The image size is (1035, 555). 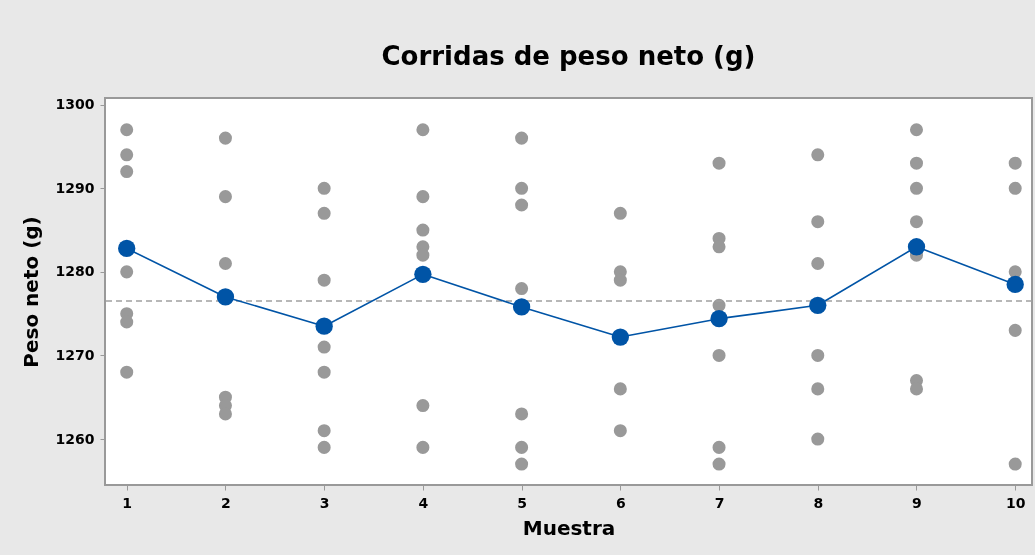 I want to click on chart-title: Corridas de peso neto (g), so click(x=568, y=55).